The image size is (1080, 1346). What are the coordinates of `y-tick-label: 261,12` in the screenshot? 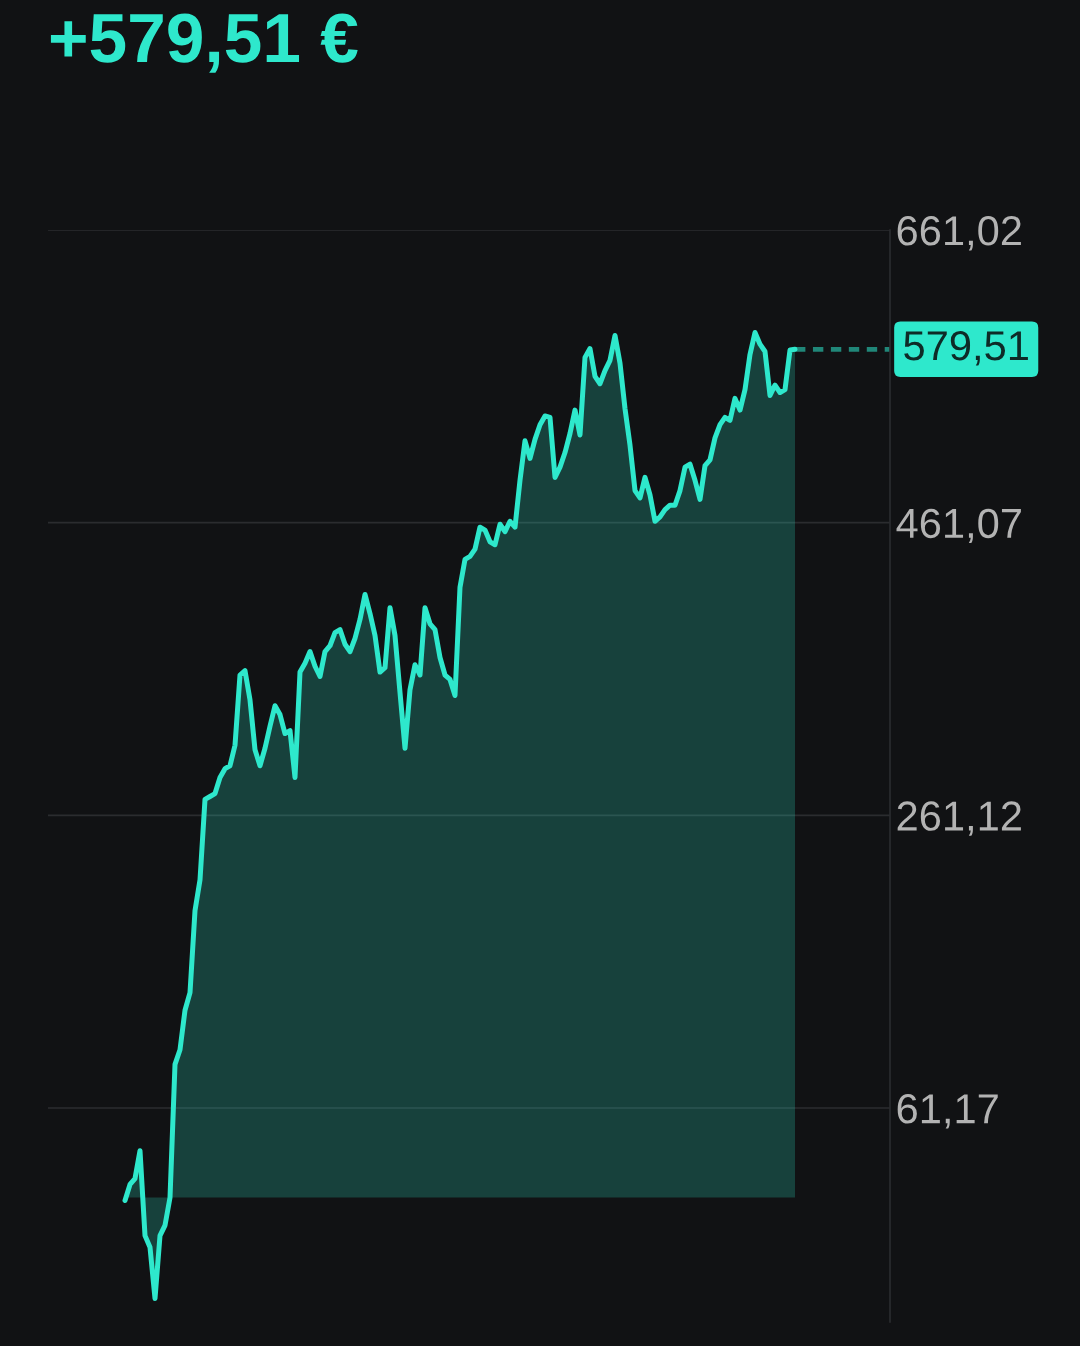 It's located at (959, 818).